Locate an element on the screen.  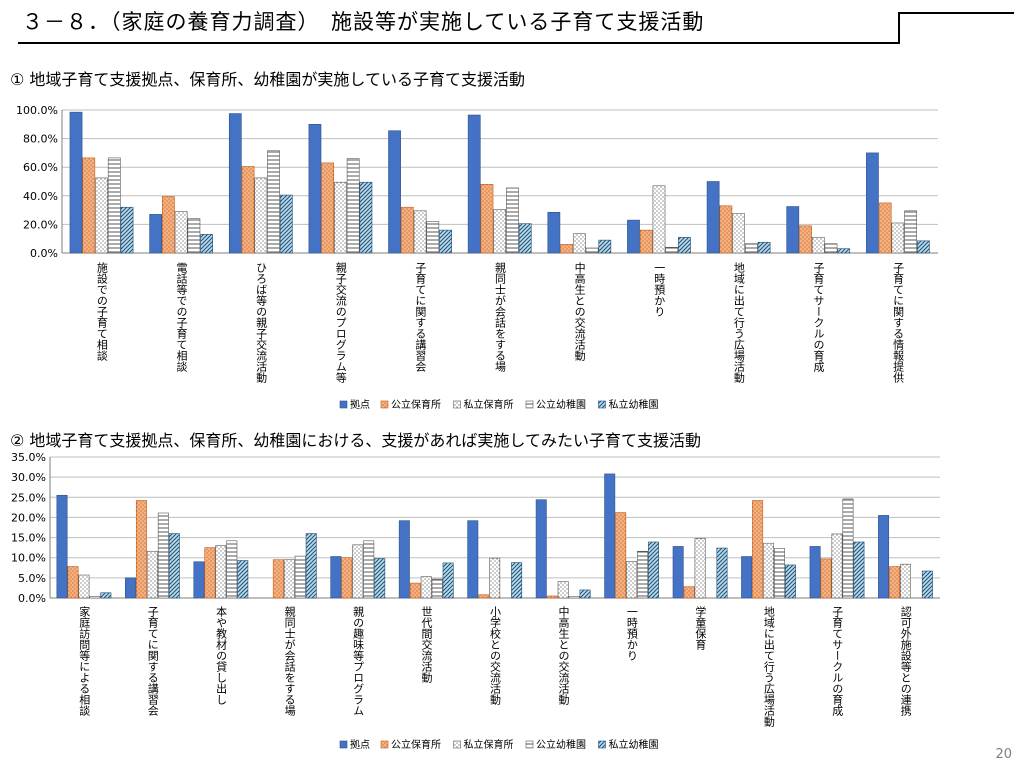
c2-y-tick-label: 10.0% is located at coordinates (28, 558).